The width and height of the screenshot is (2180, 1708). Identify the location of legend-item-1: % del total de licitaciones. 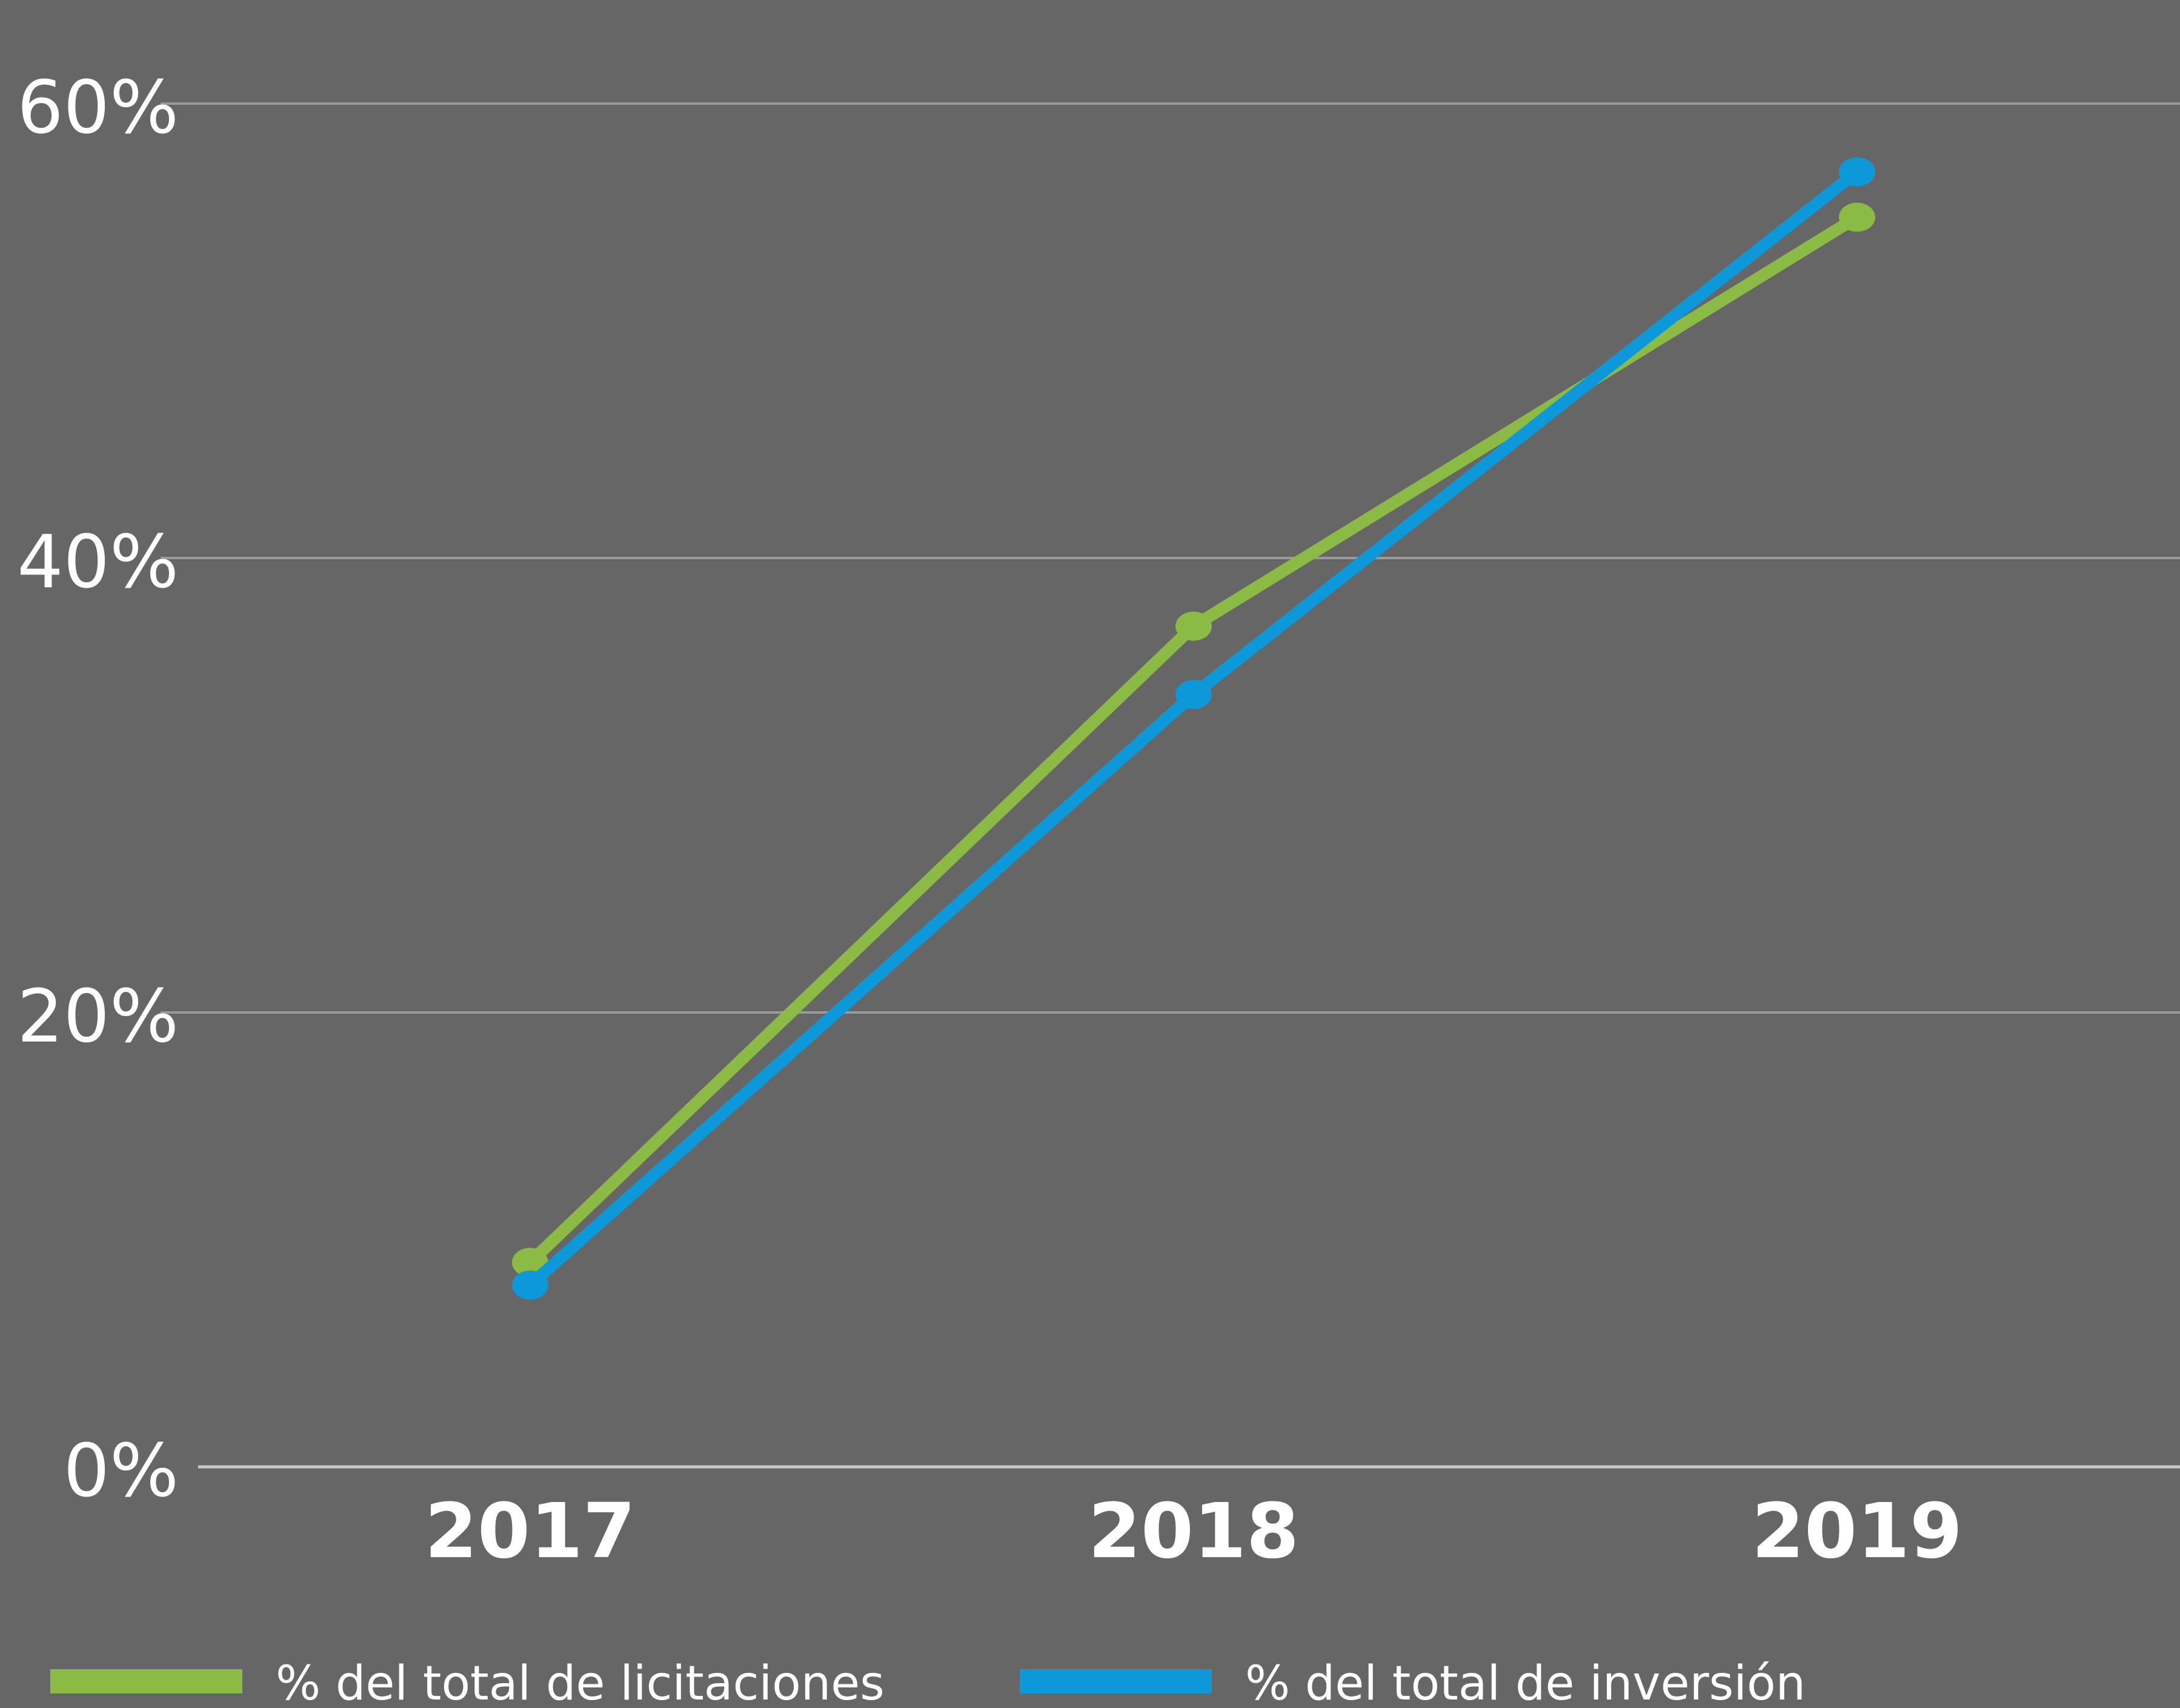
(467, 1682).